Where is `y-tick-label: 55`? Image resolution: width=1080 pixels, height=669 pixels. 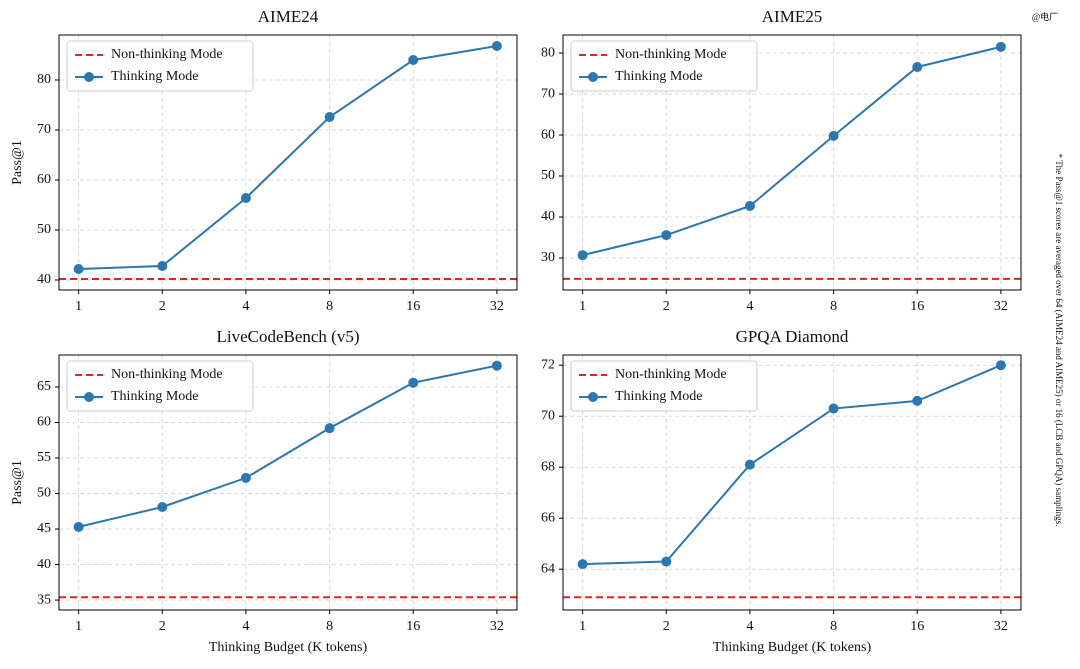
y-tick-label: 55 is located at coordinates (44, 457).